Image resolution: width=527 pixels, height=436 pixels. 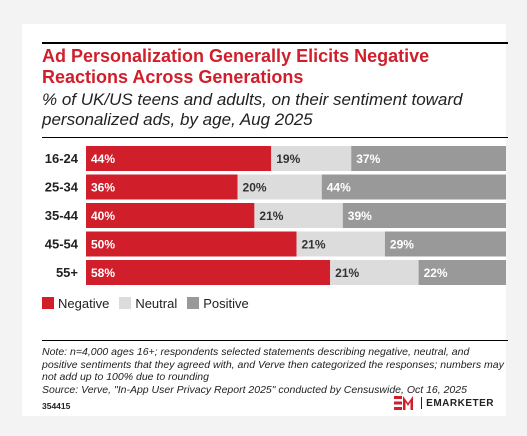 What do you see at coordinates (422, 403) in the screenshot?
I see `brand-separator` at bounding box center [422, 403].